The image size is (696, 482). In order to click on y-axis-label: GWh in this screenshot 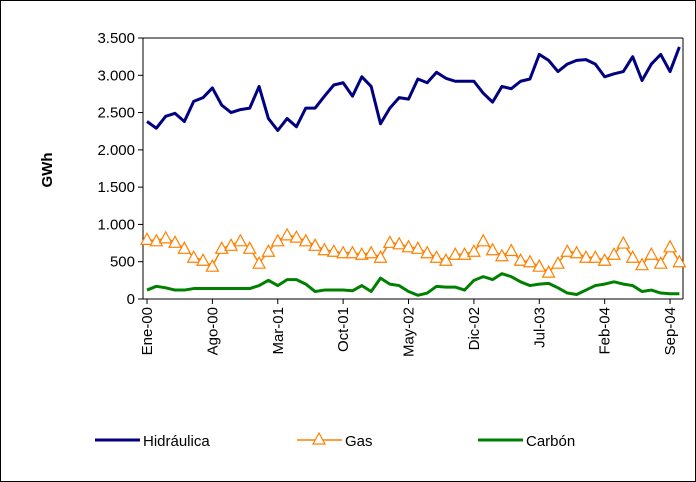, I will do `click(47, 170)`.